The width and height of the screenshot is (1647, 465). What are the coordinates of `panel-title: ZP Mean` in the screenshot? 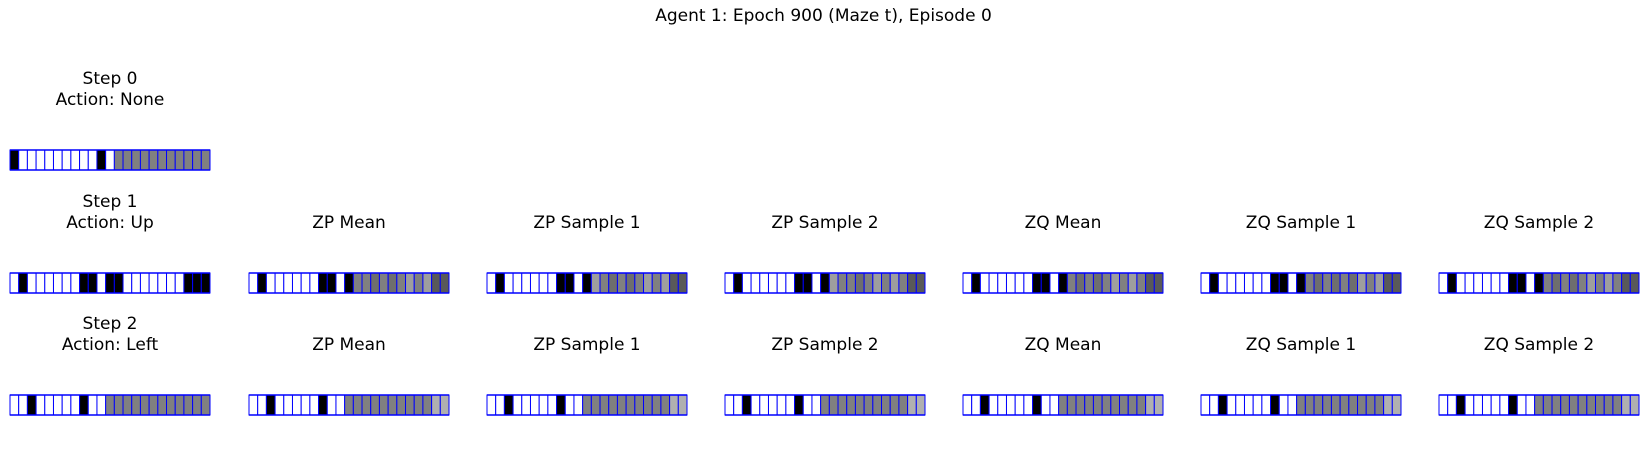 It's located at (349, 223).